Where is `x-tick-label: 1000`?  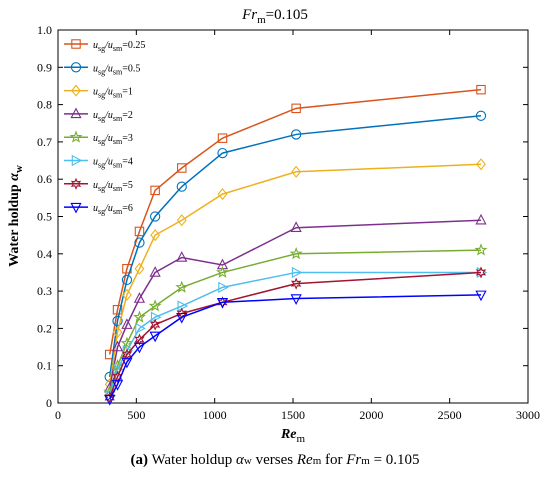 x-tick-label: 1000 is located at coordinates (215, 415).